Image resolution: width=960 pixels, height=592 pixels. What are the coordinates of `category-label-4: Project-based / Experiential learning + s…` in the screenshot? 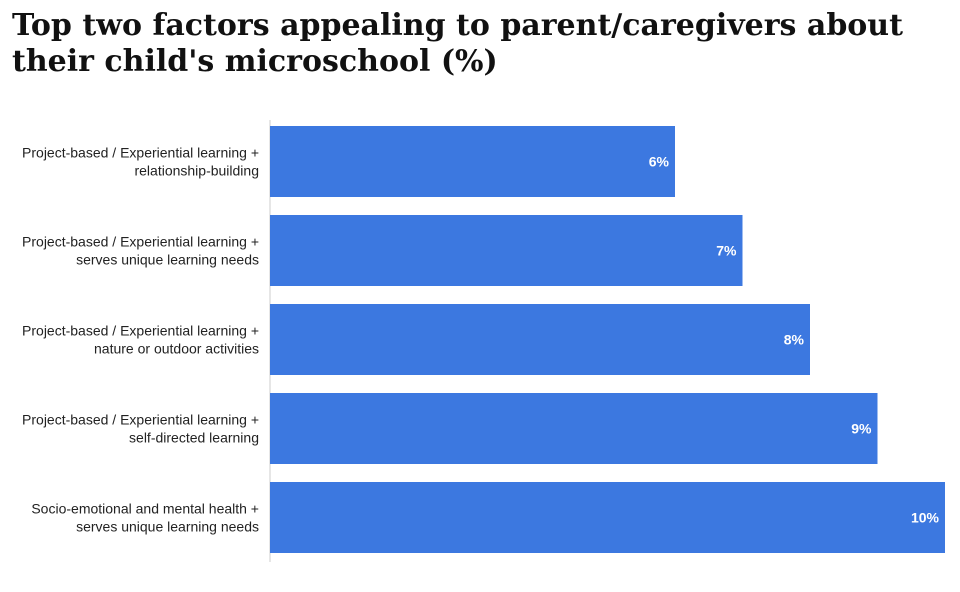 It's located at (140, 429).